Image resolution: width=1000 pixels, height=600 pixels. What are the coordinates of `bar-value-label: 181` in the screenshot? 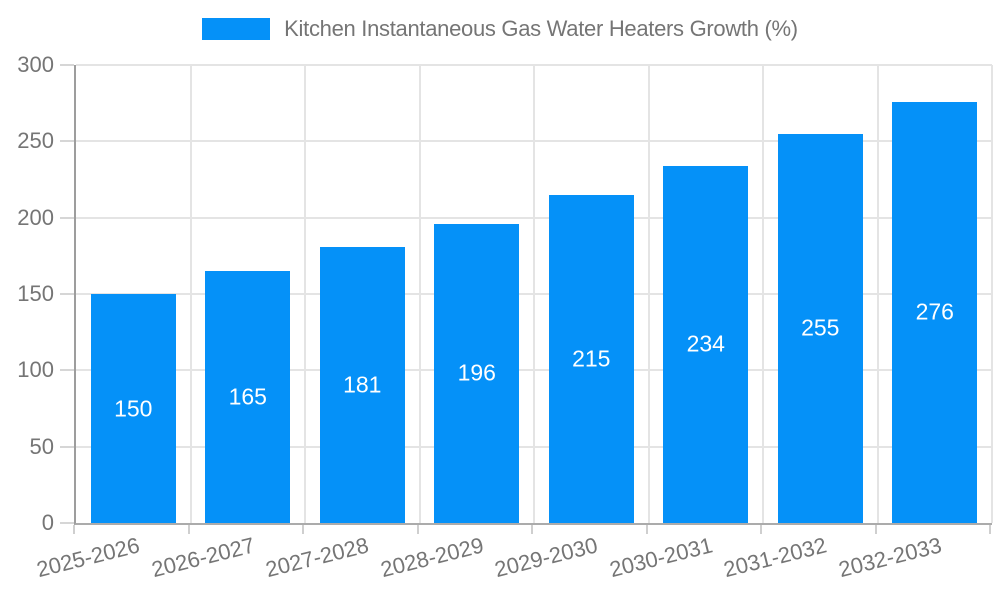 It's located at (362, 384).